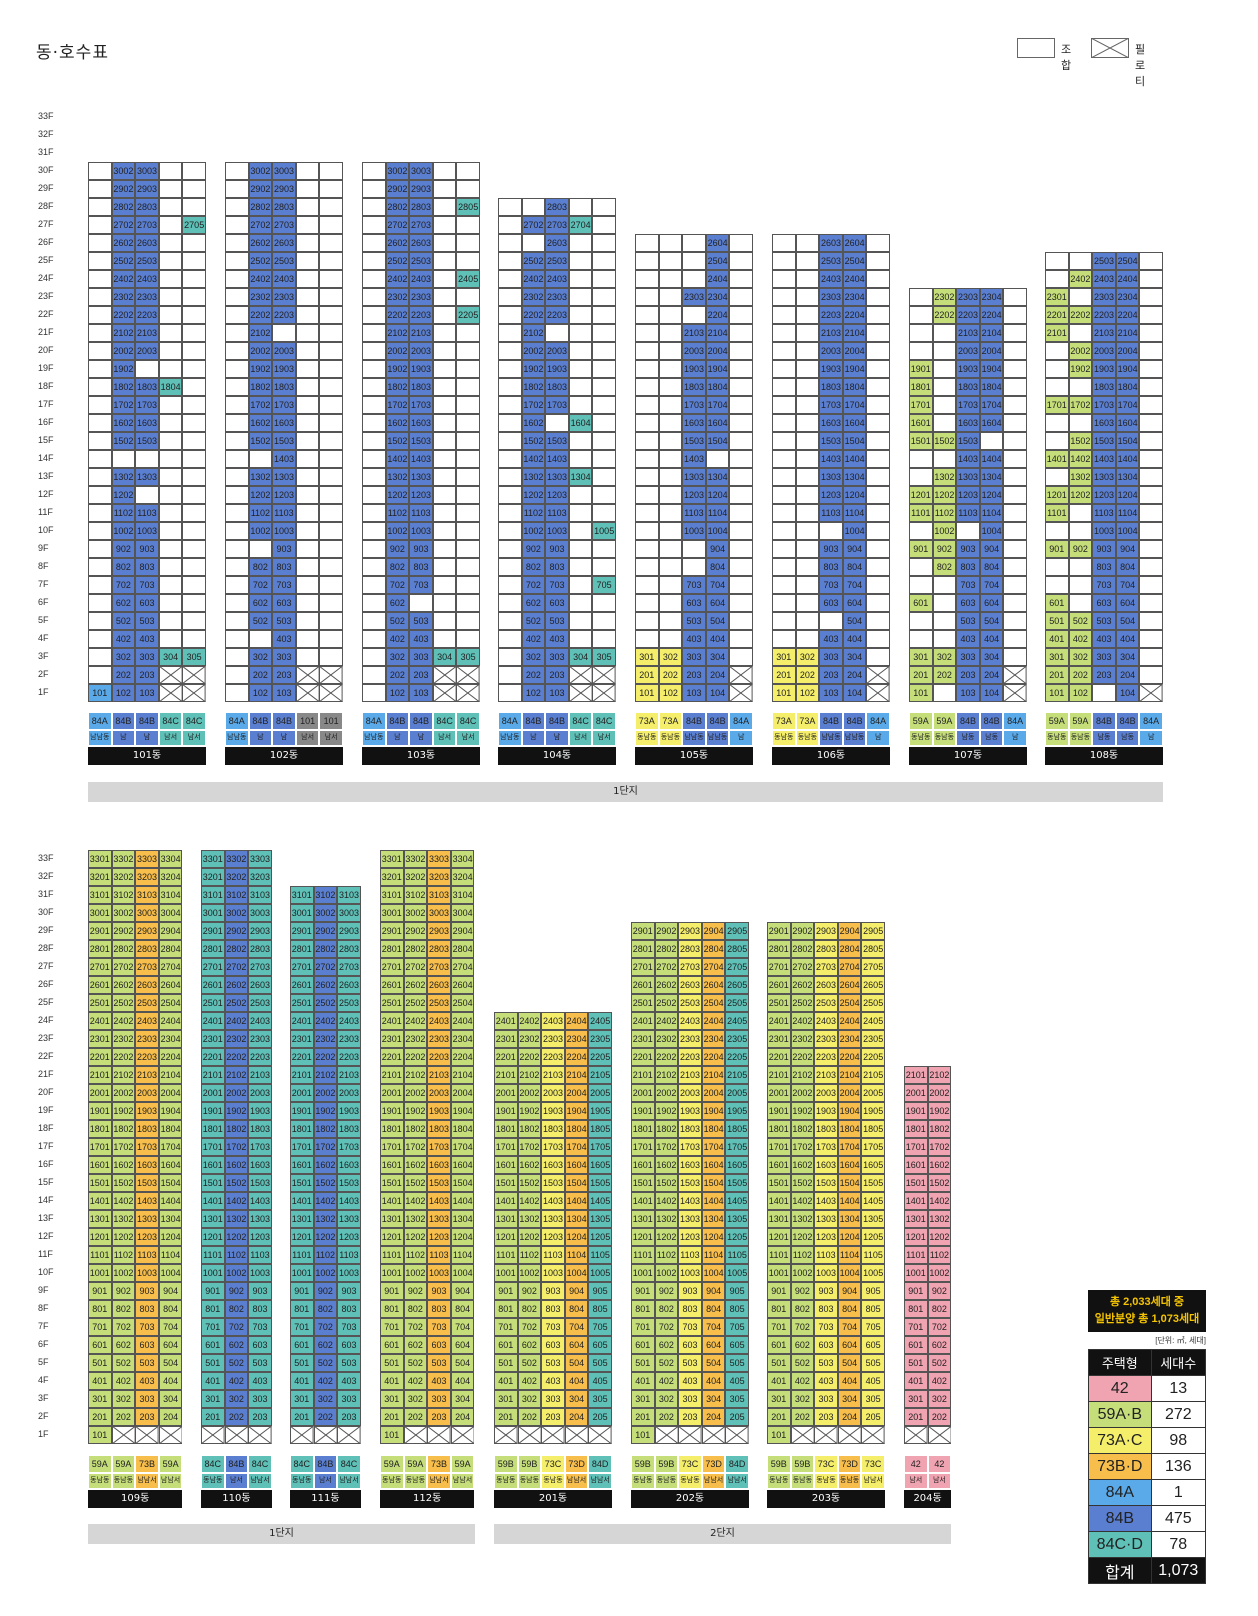 The height and width of the screenshot is (1616, 1258). I want to click on unit-cell: 2204, so click(854, 315).